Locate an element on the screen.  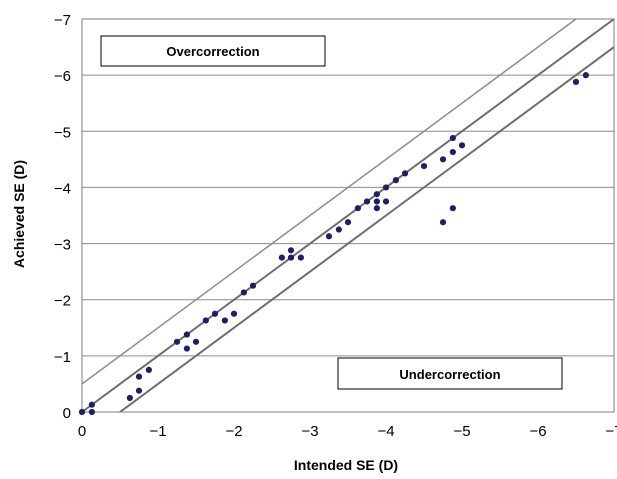
x-tick-label: −5 is located at coordinates (461, 431).